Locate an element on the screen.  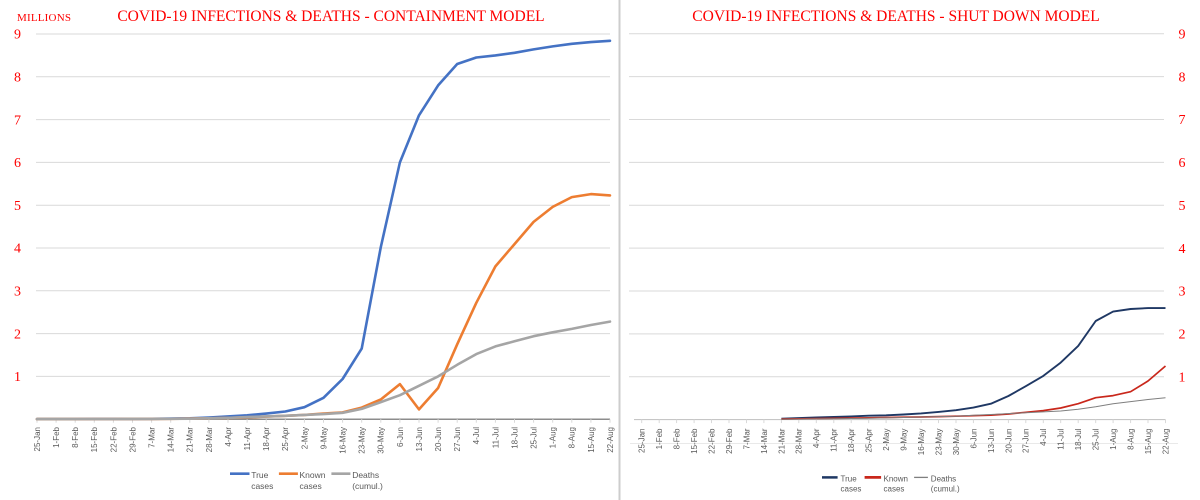
svg-text: MILLIONS is located at coordinates (44, 18).